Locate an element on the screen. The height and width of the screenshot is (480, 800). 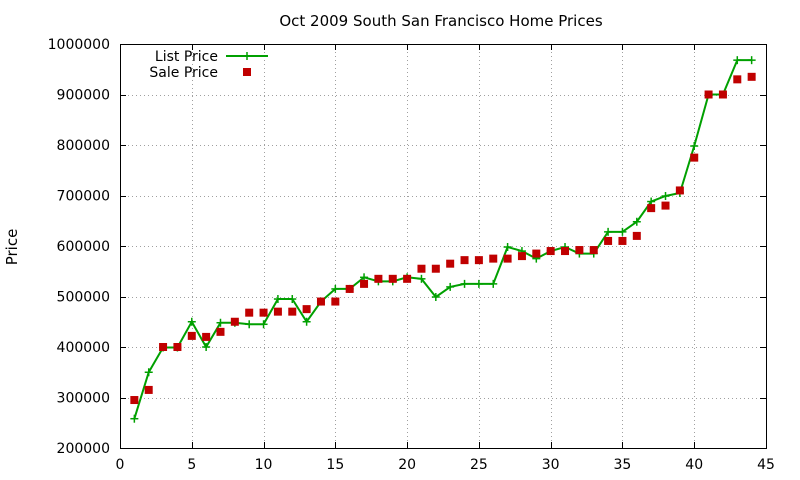
x-tick-label: 45 is located at coordinates (766, 465).